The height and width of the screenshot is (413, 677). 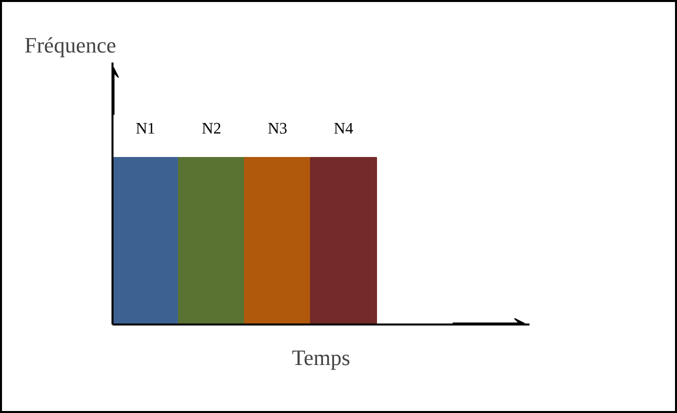 I want to click on x-axis-title: Temps, so click(x=321, y=357).